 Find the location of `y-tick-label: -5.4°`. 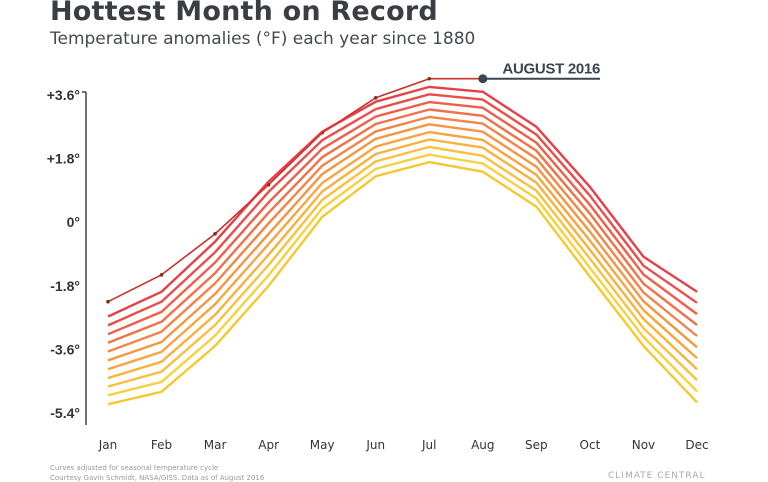

y-tick-label: -5.4° is located at coordinates (65, 413).